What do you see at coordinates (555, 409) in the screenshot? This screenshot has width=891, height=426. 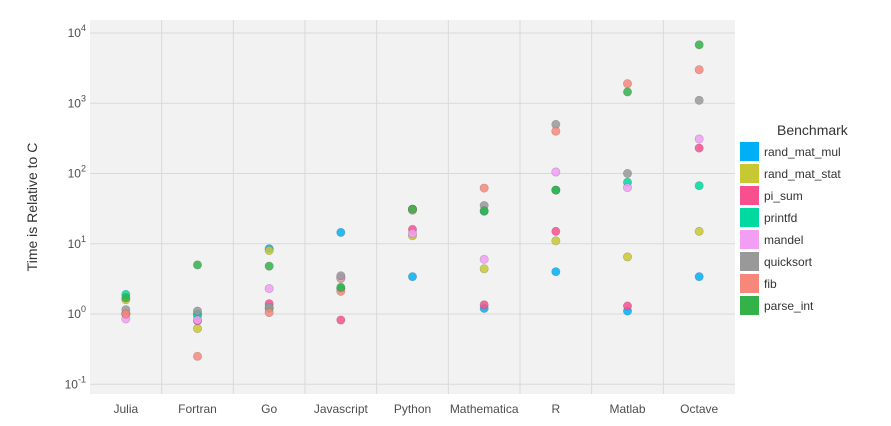 I see `x-tick-label: R` at bounding box center [555, 409].